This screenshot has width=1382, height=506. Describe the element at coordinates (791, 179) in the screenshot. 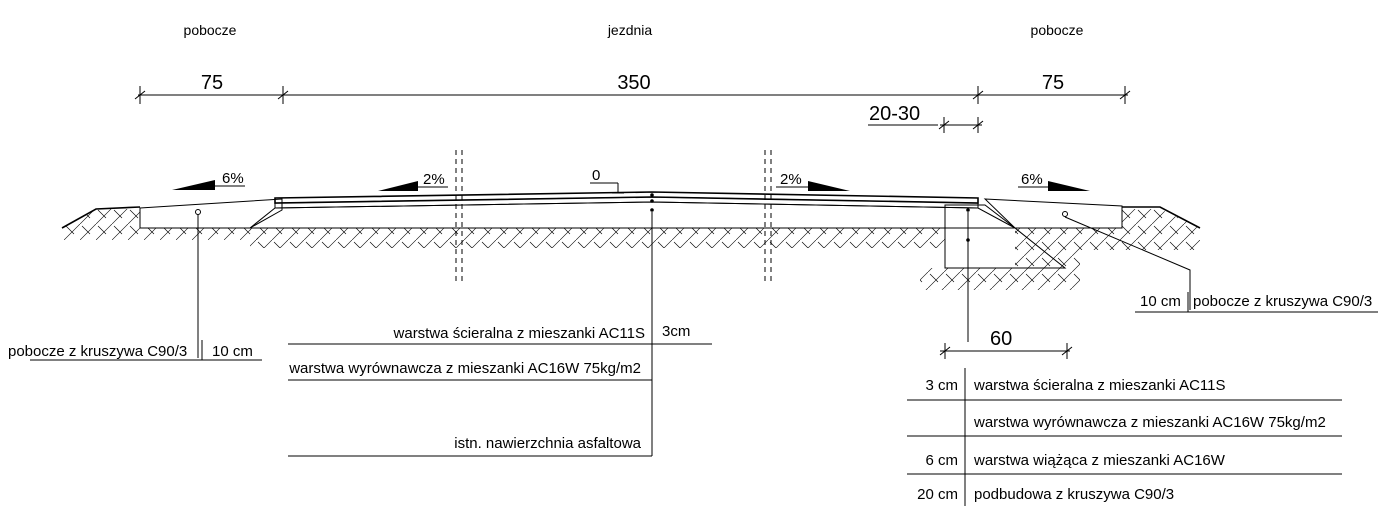

I see `slope-label-right-lane: 2%` at that location.